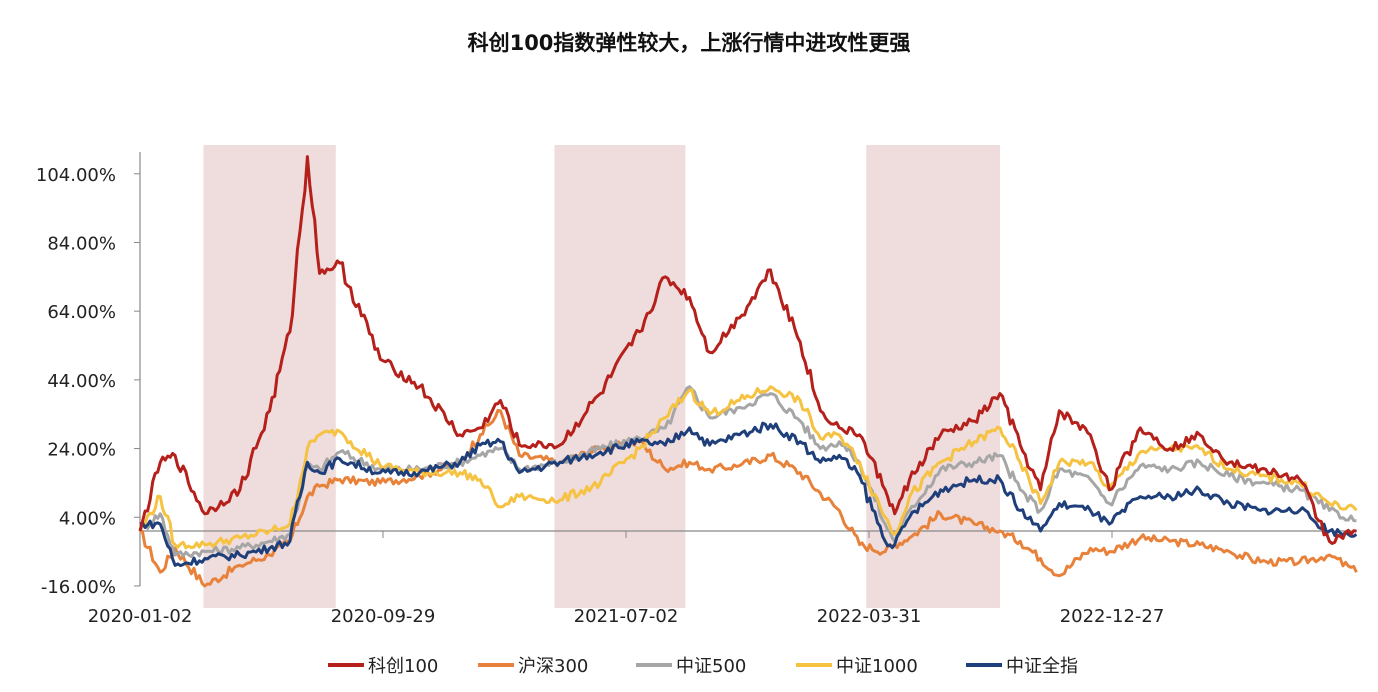 The width and height of the screenshot is (1378, 692). I want to click on legend: 科创100 沪深300 中证500 中证1000 中证全指, so click(703, 666).